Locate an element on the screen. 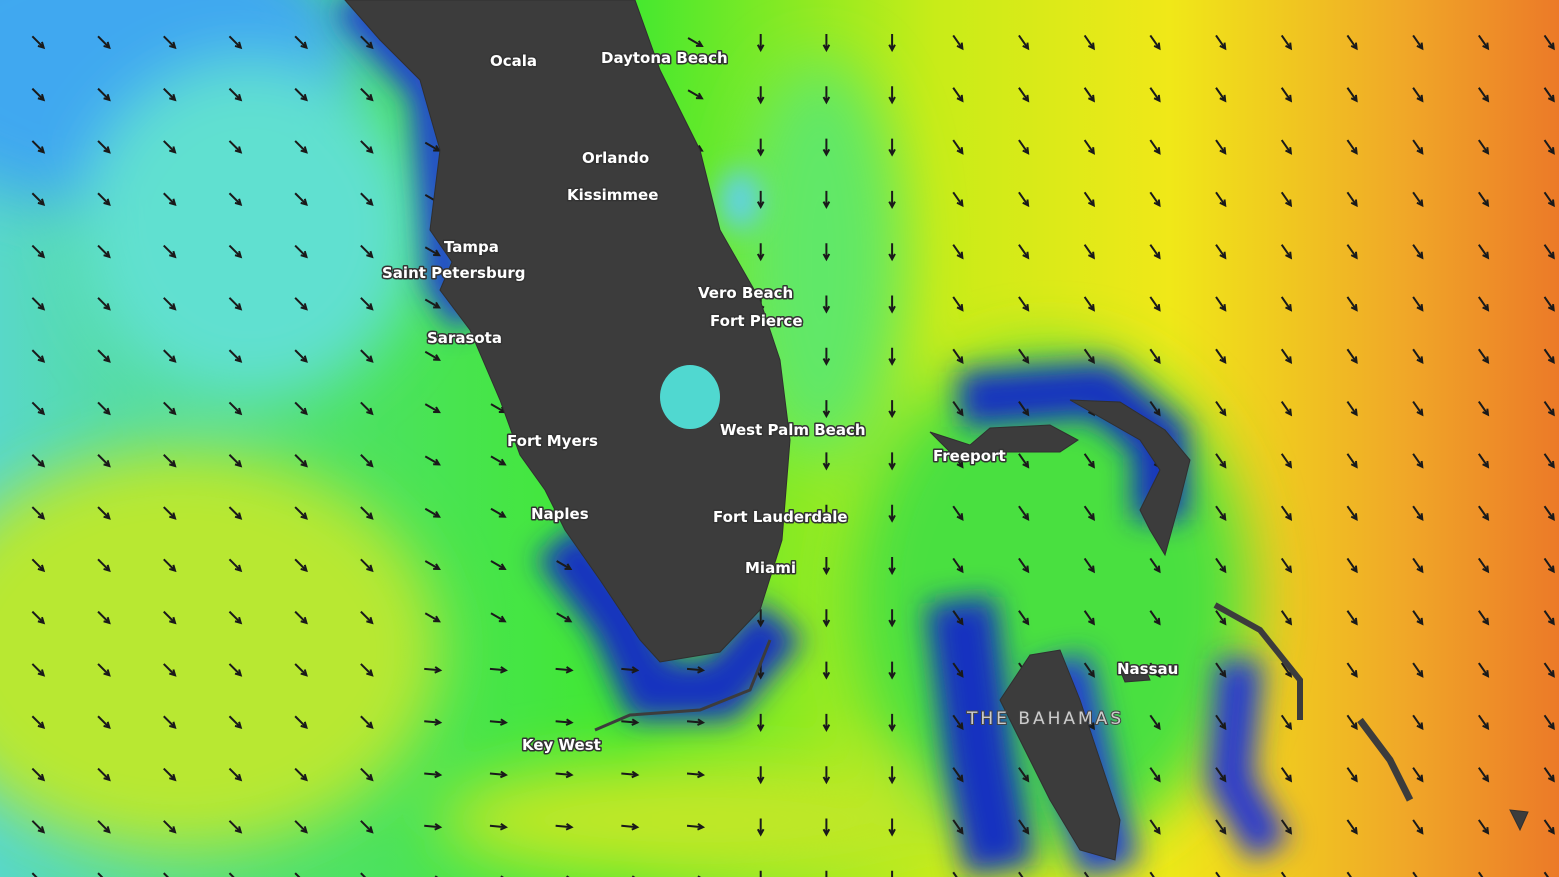  grand-bahama is located at coordinates (1004, 443).